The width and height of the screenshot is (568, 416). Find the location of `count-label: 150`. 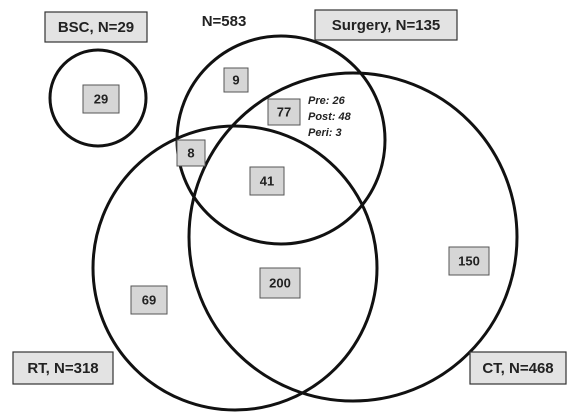

count-label: 150 is located at coordinates (469, 260).